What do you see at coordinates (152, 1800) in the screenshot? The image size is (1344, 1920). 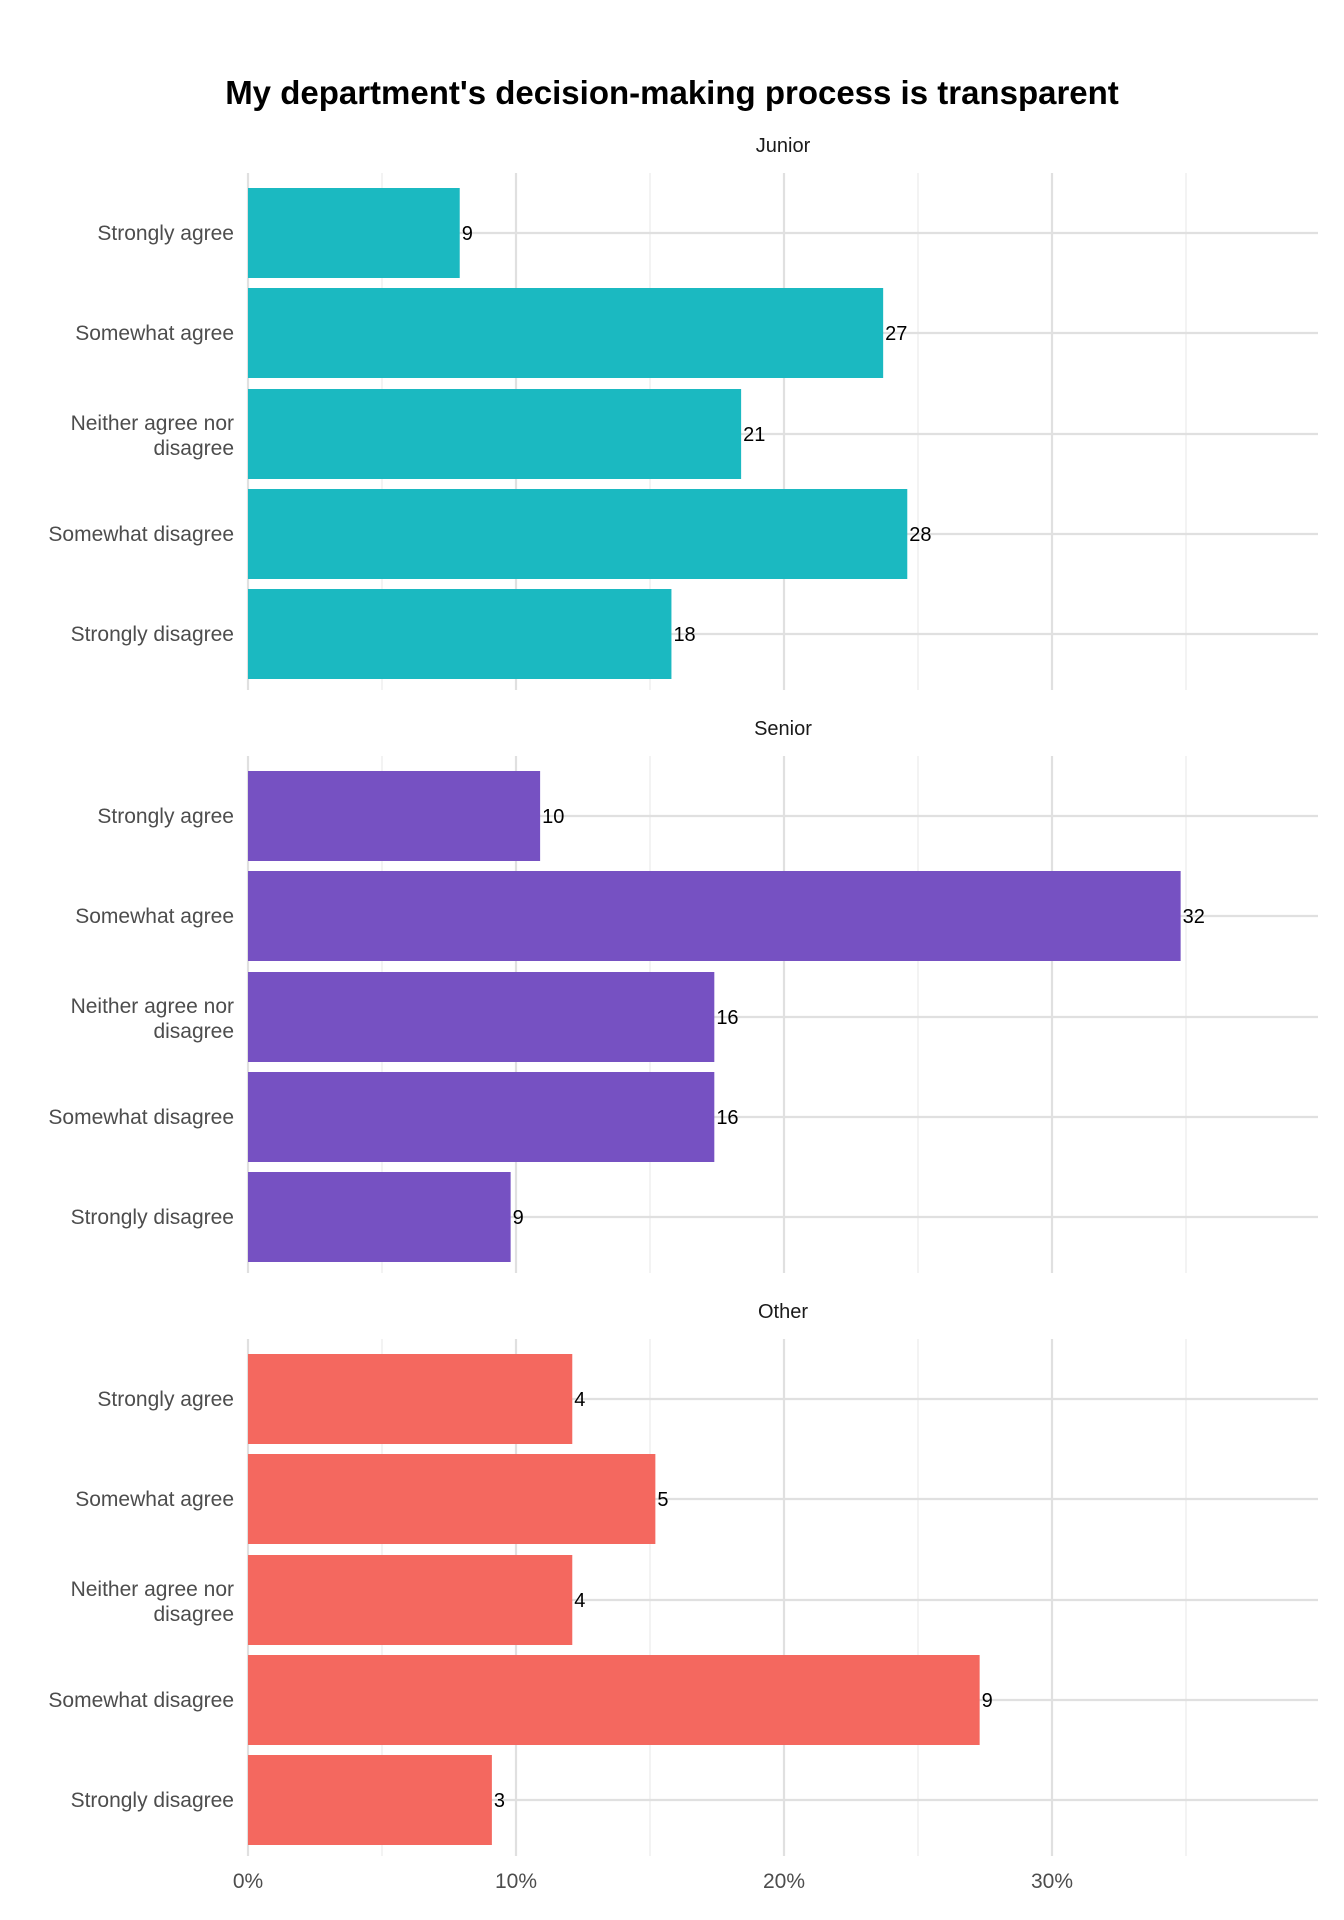 I see `category-label-other-4: Strongly disagree` at bounding box center [152, 1800].